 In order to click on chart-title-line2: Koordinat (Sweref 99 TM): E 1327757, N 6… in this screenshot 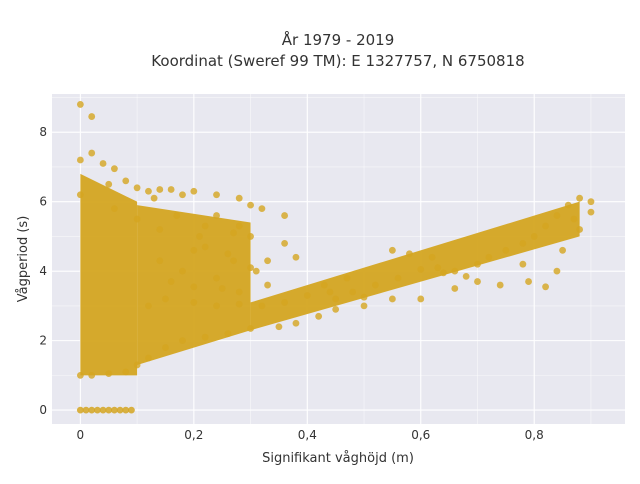, I will do `click(337, 61)`.